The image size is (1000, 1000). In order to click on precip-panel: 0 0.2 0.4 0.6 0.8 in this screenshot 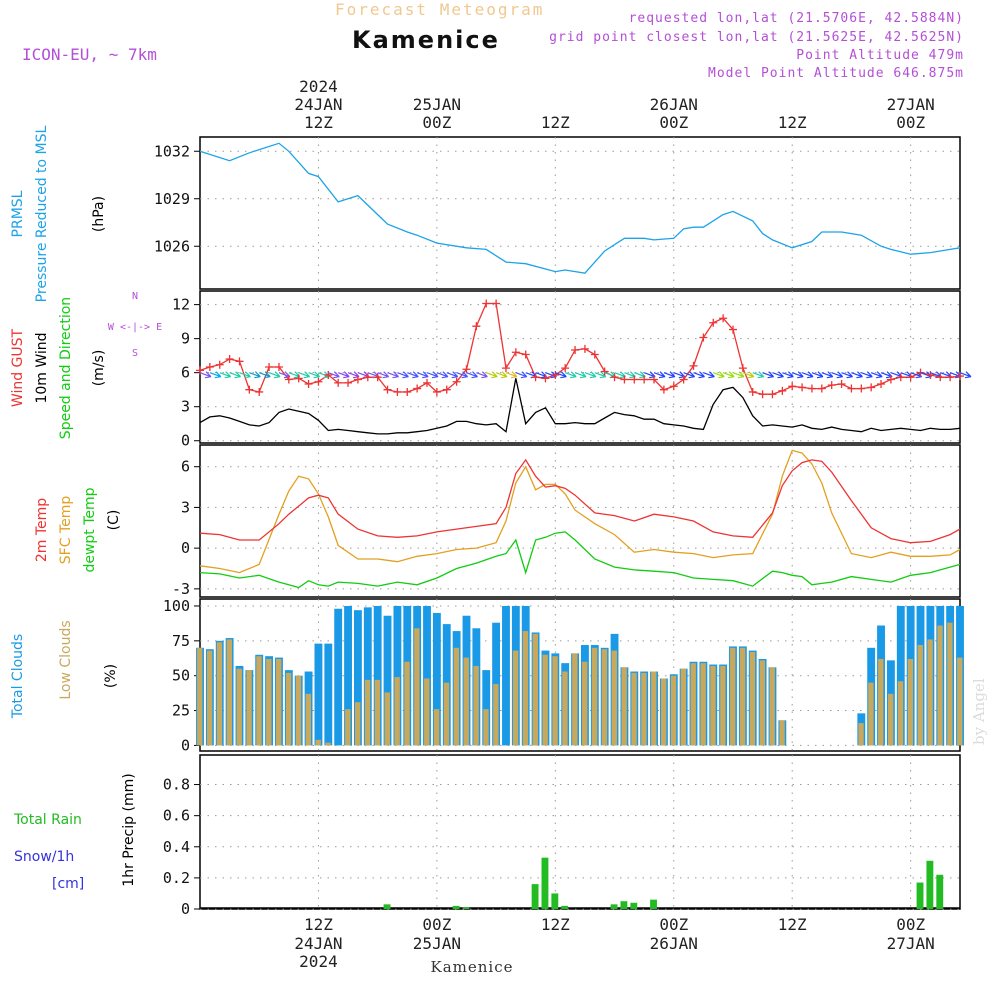, I will do `click(562, 836)`.